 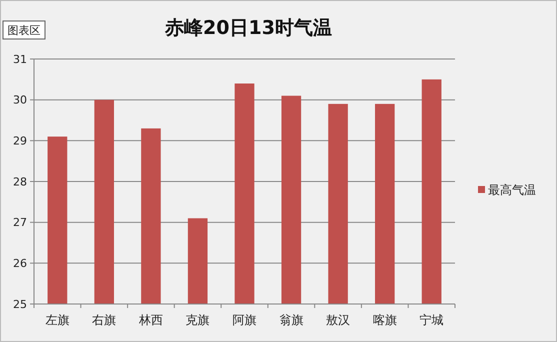 I want to click on legend-label: 最高气温, so click(x=512, y=190).